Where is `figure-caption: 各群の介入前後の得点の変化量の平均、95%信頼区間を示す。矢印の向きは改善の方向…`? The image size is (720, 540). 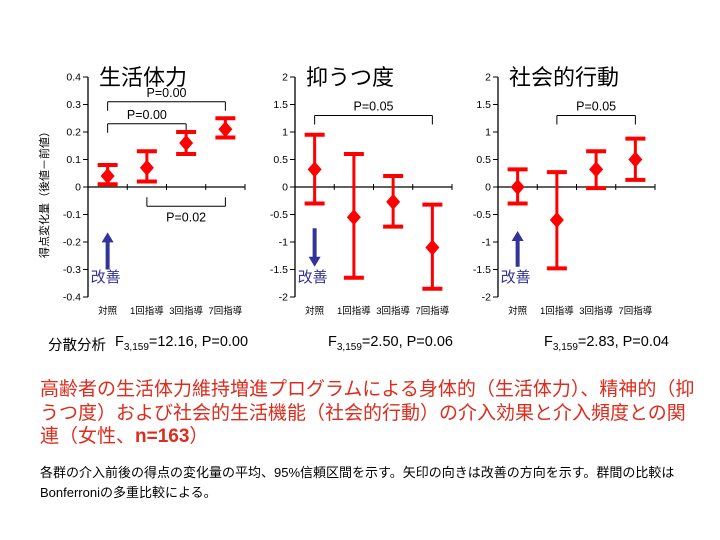
figure-caption: 各群の介入前後の得点の変化量の平均、95%信頼区間を示す。矢印の向きは改善の方向… is located at coordinates (357, 482).